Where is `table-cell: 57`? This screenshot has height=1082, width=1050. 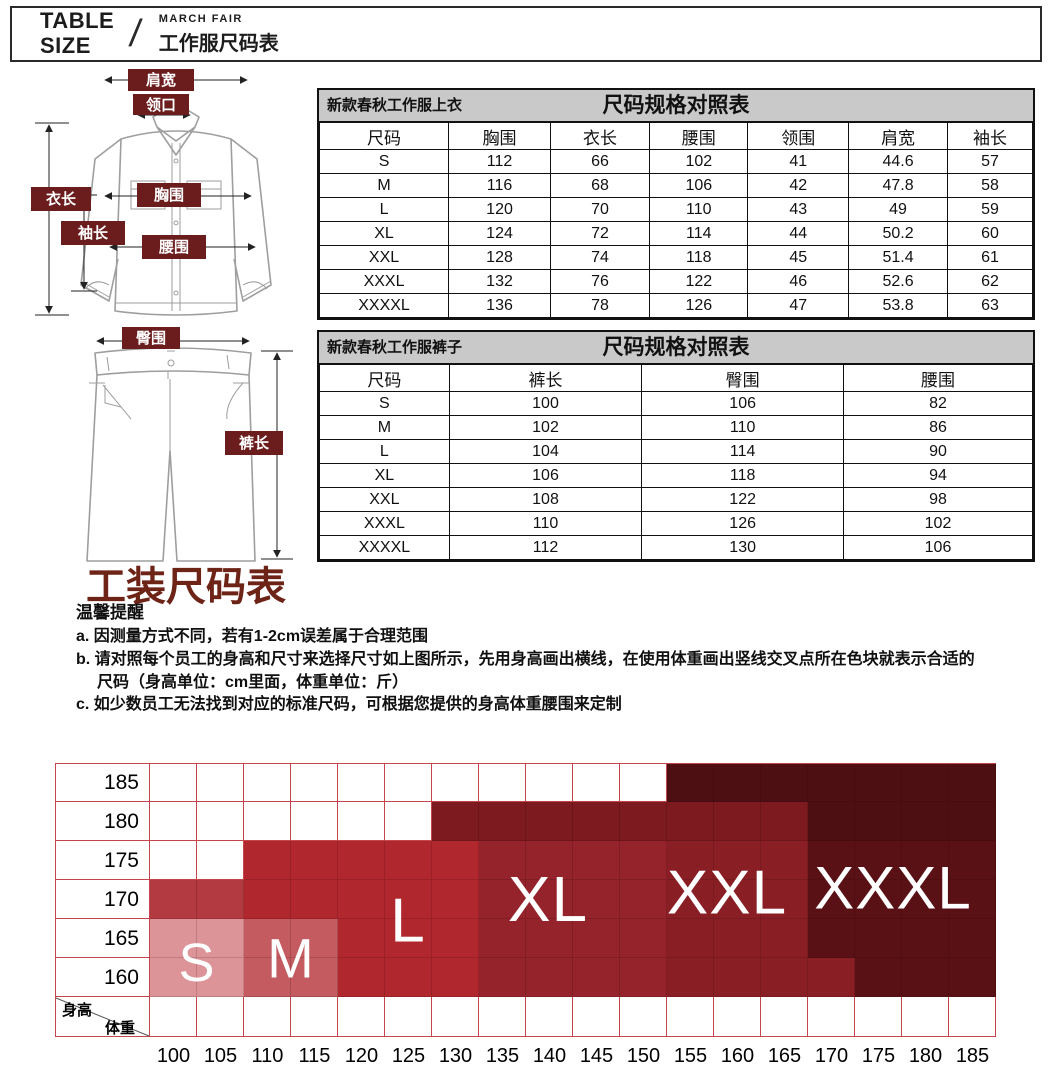 table-cell: 57 is located at coordinates (990, 161).